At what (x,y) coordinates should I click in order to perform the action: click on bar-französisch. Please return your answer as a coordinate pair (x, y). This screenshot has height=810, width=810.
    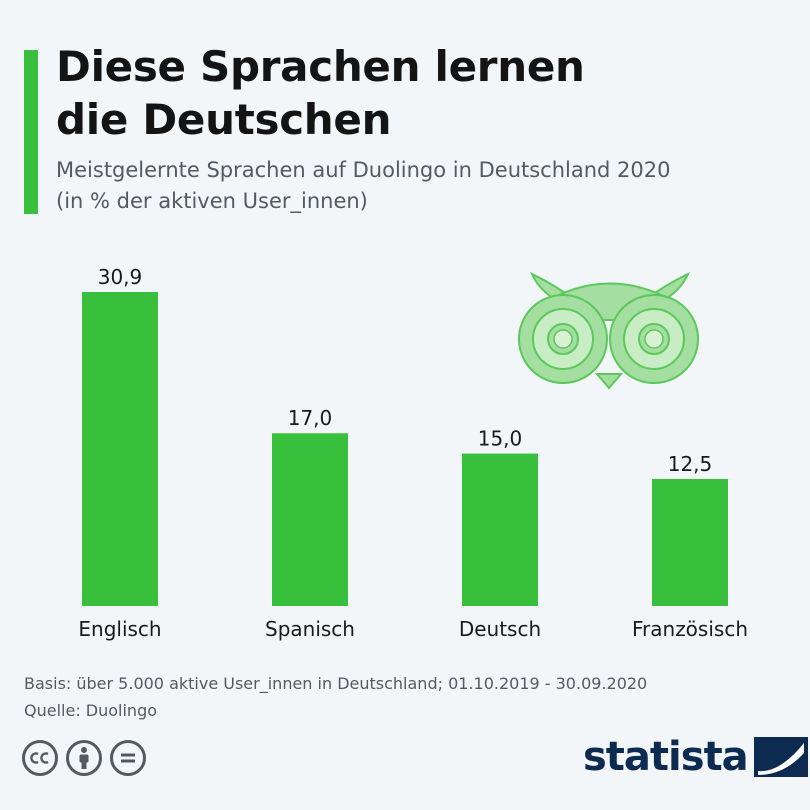
    Looking at the image, I should click on (690, 542).